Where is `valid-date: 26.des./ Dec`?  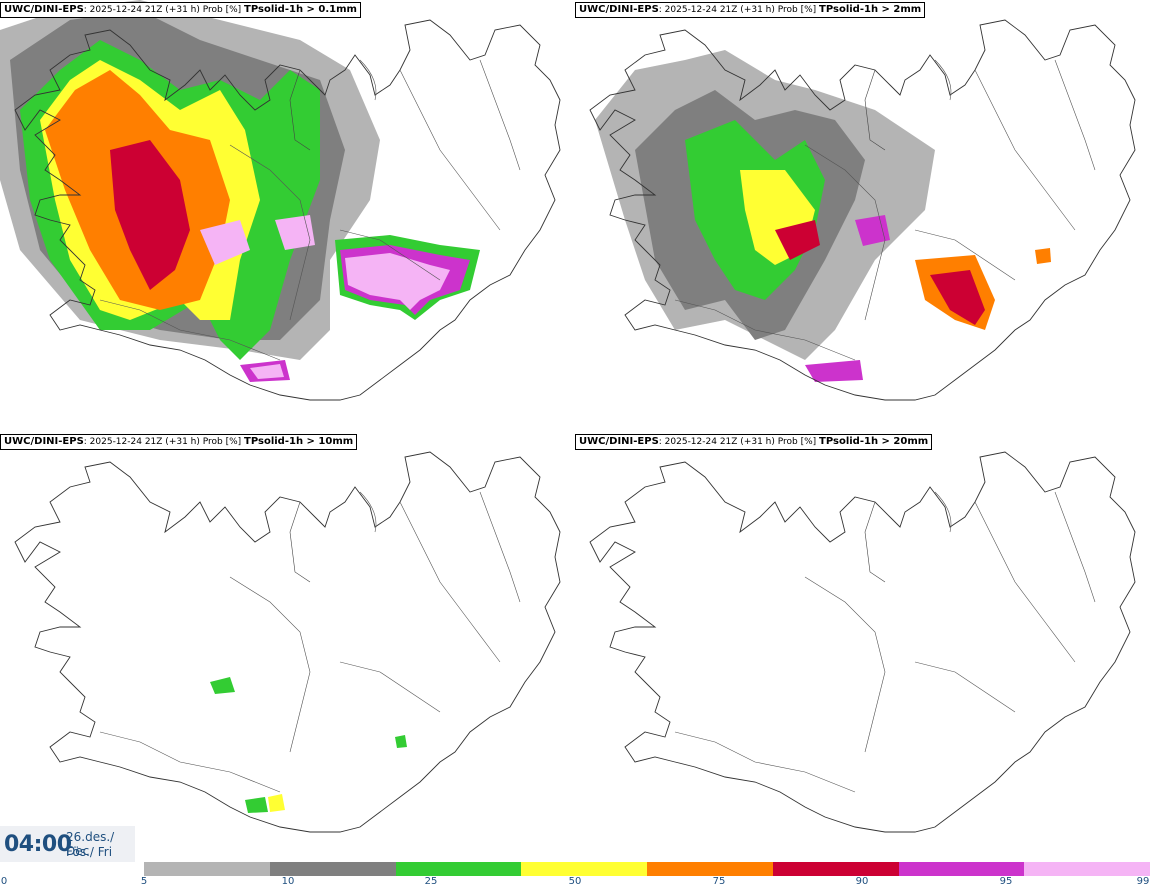 valid-date: 26.des./ Dec is located at coordinates (90, 844).